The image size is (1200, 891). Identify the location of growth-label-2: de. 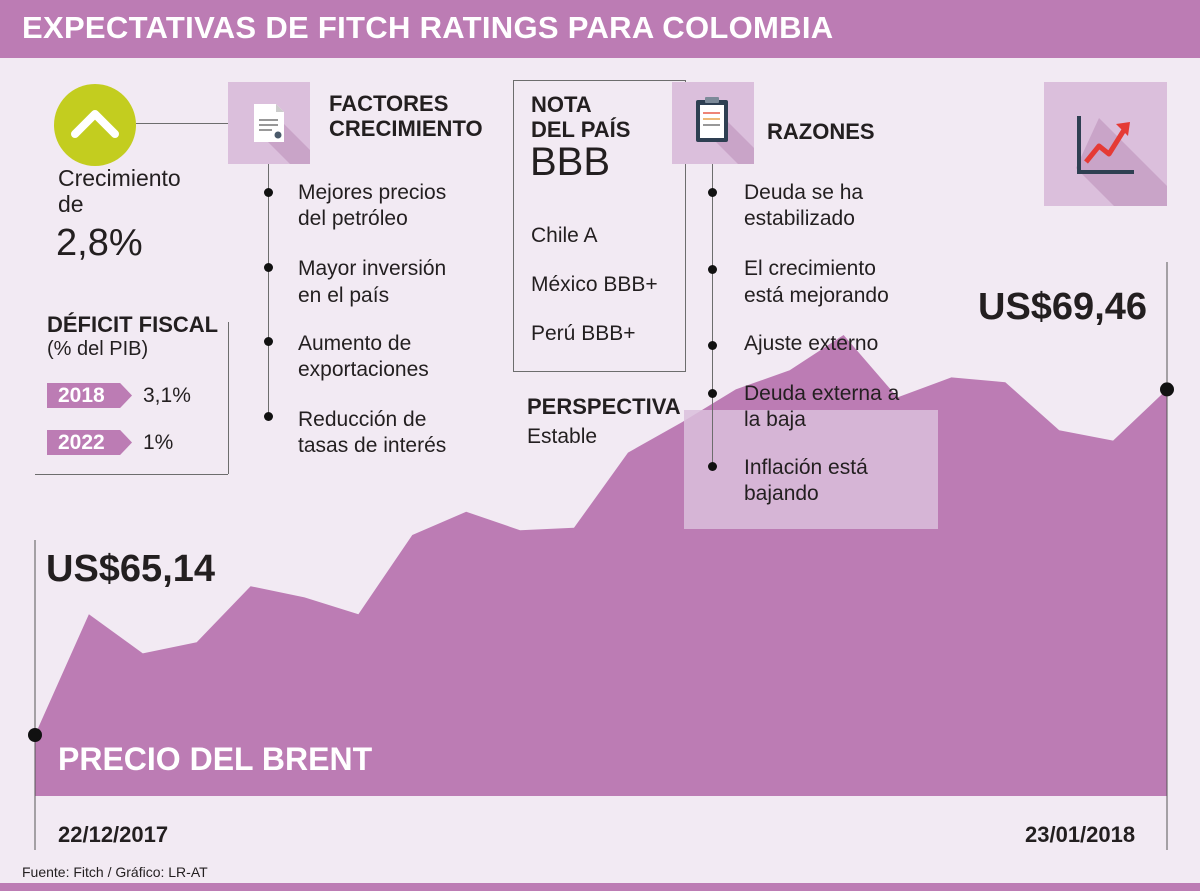
(71, 204).